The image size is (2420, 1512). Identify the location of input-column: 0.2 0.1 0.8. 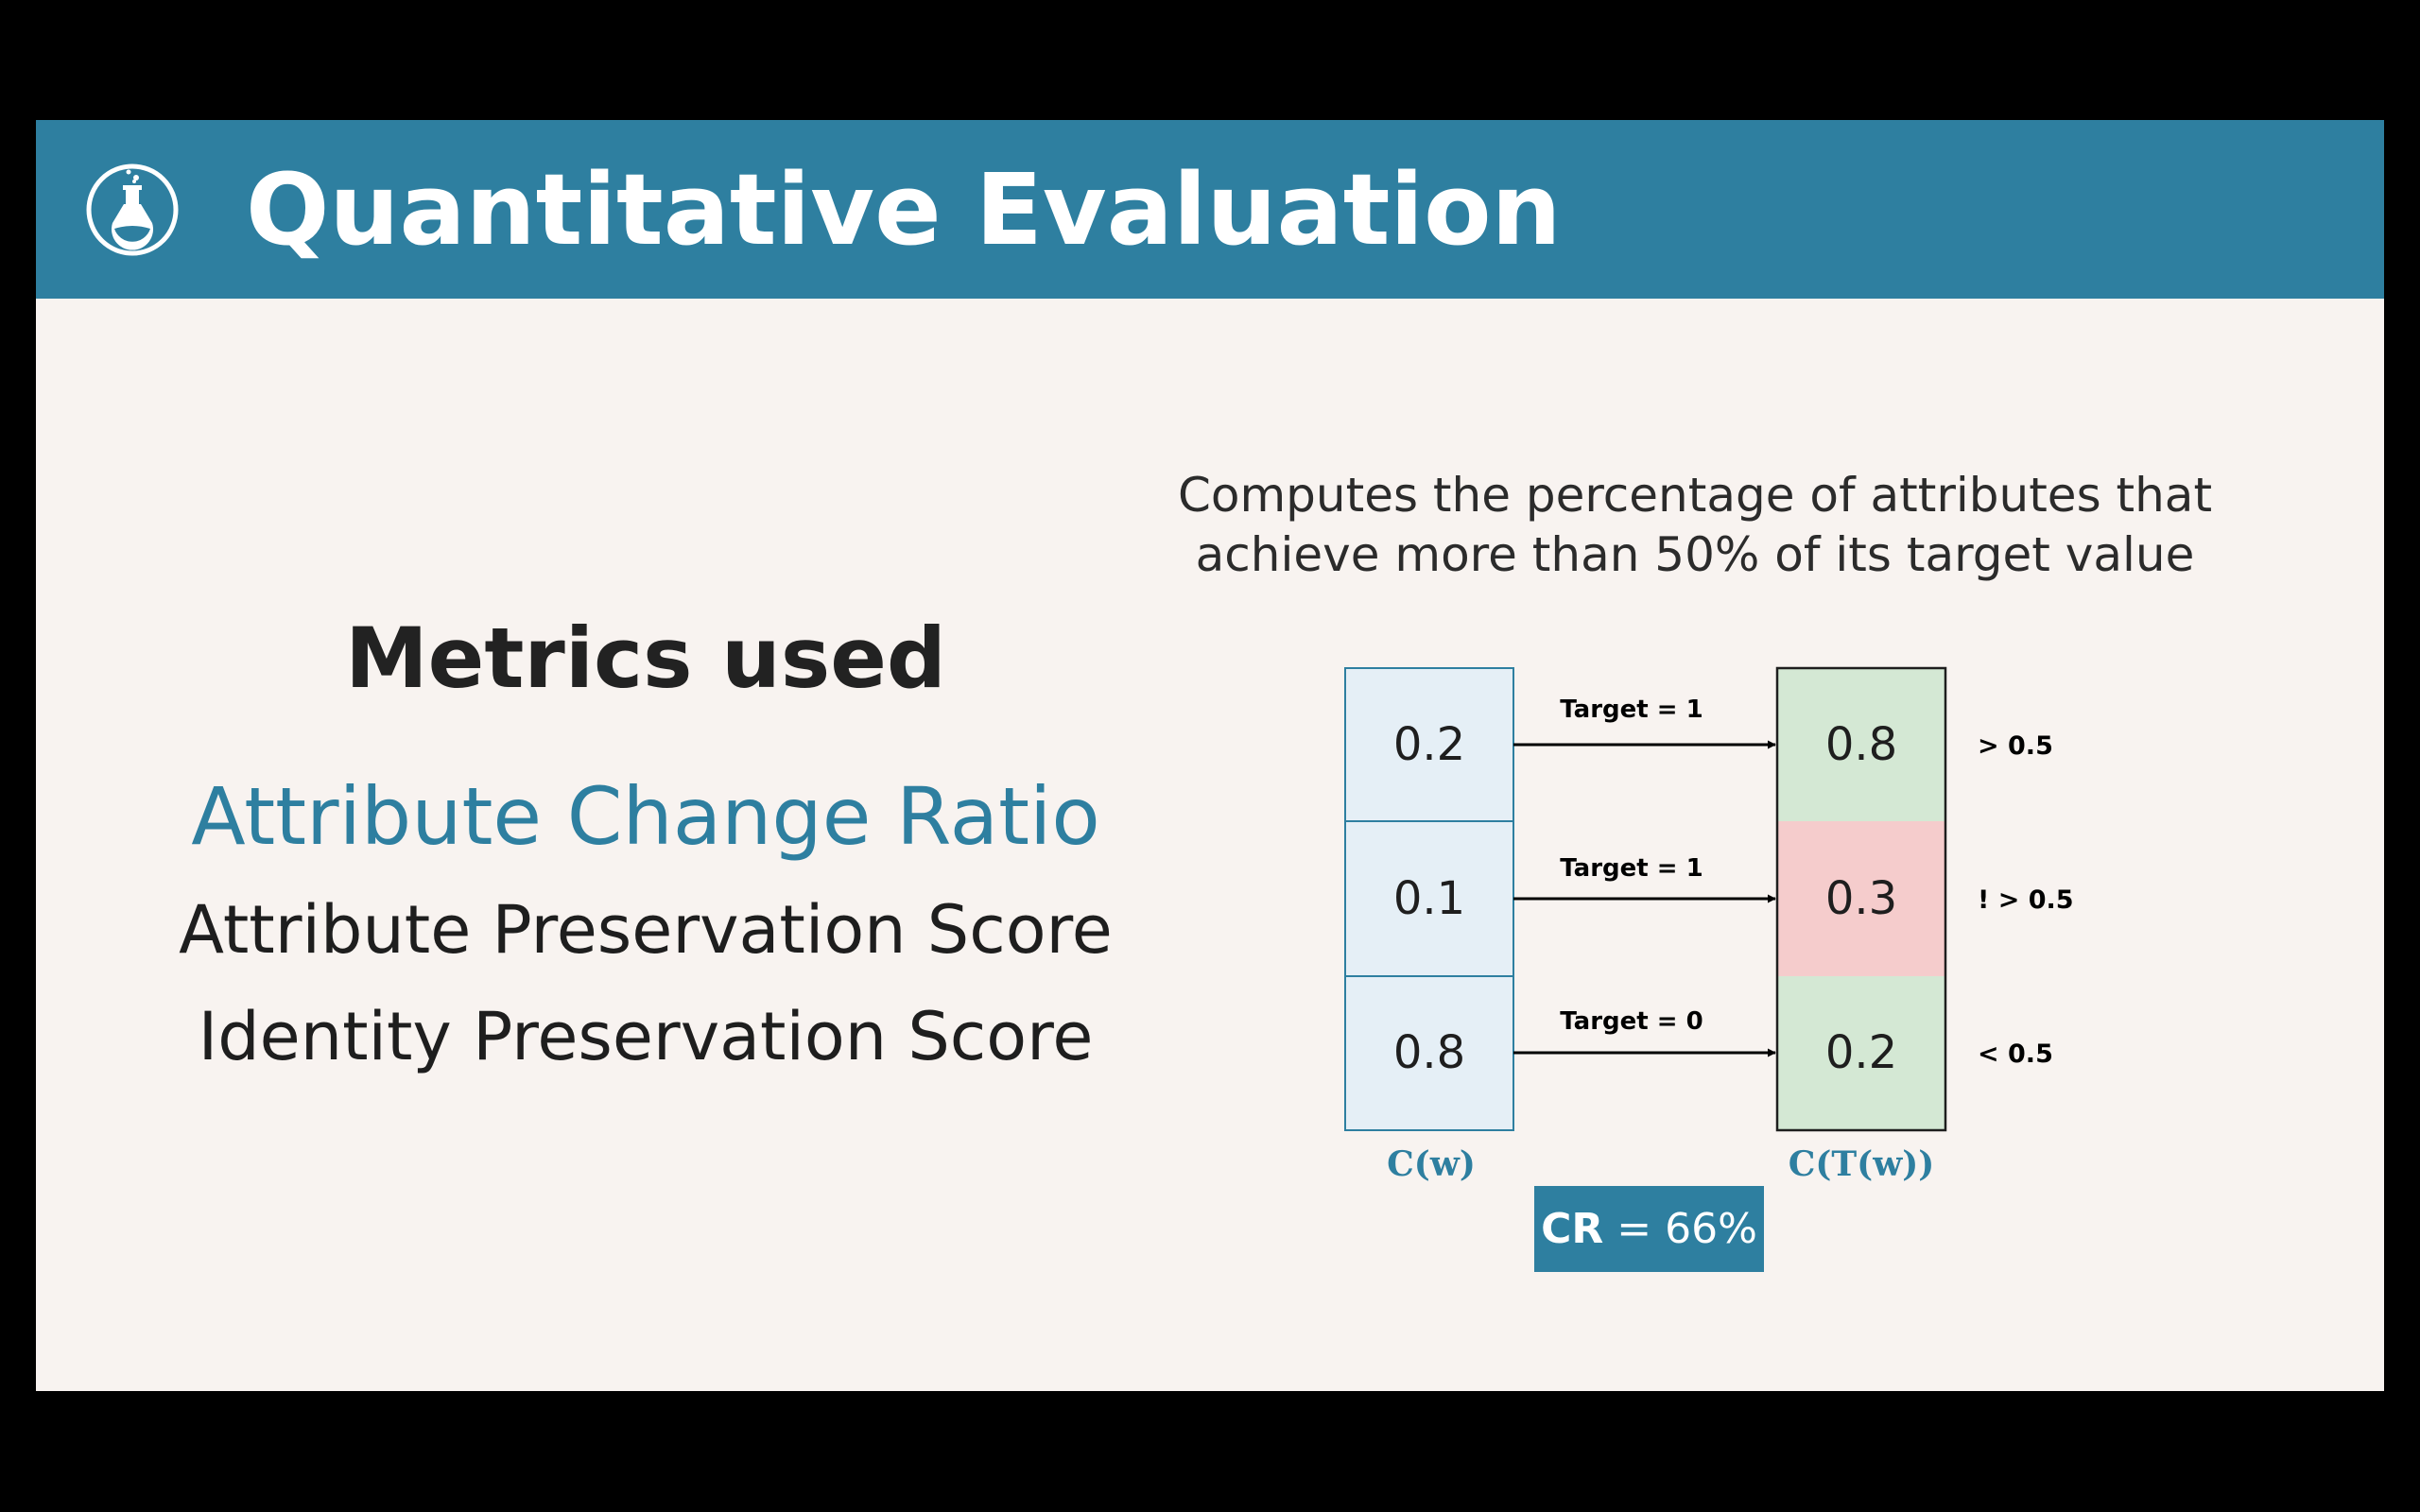
(1429, 899).